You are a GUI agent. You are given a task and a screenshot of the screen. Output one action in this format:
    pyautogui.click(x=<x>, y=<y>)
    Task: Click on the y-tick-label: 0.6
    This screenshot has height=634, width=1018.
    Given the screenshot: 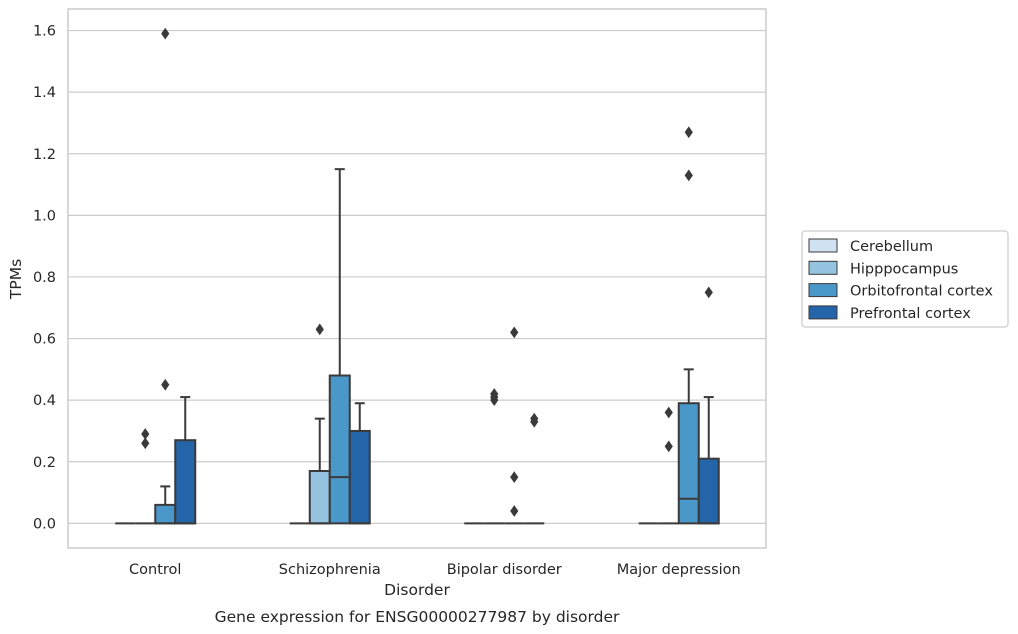 What is the action you would take?
    pyautogui.click(x=44, y=340)
    